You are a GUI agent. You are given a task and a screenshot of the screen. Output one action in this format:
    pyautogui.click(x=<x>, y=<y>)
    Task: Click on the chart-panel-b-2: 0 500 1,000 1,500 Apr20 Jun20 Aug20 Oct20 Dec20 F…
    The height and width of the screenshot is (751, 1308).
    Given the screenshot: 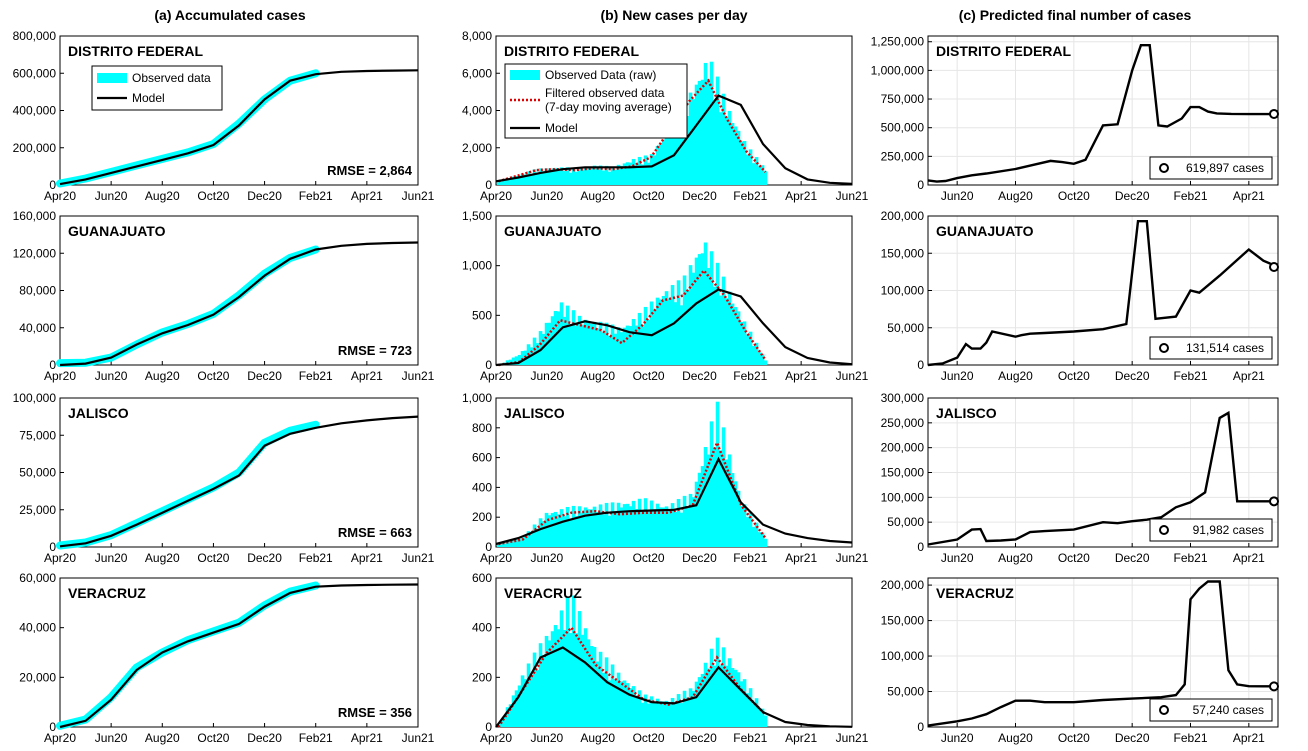 What is the action you would take?
    pyautogui.click(x=665, y=296)
    